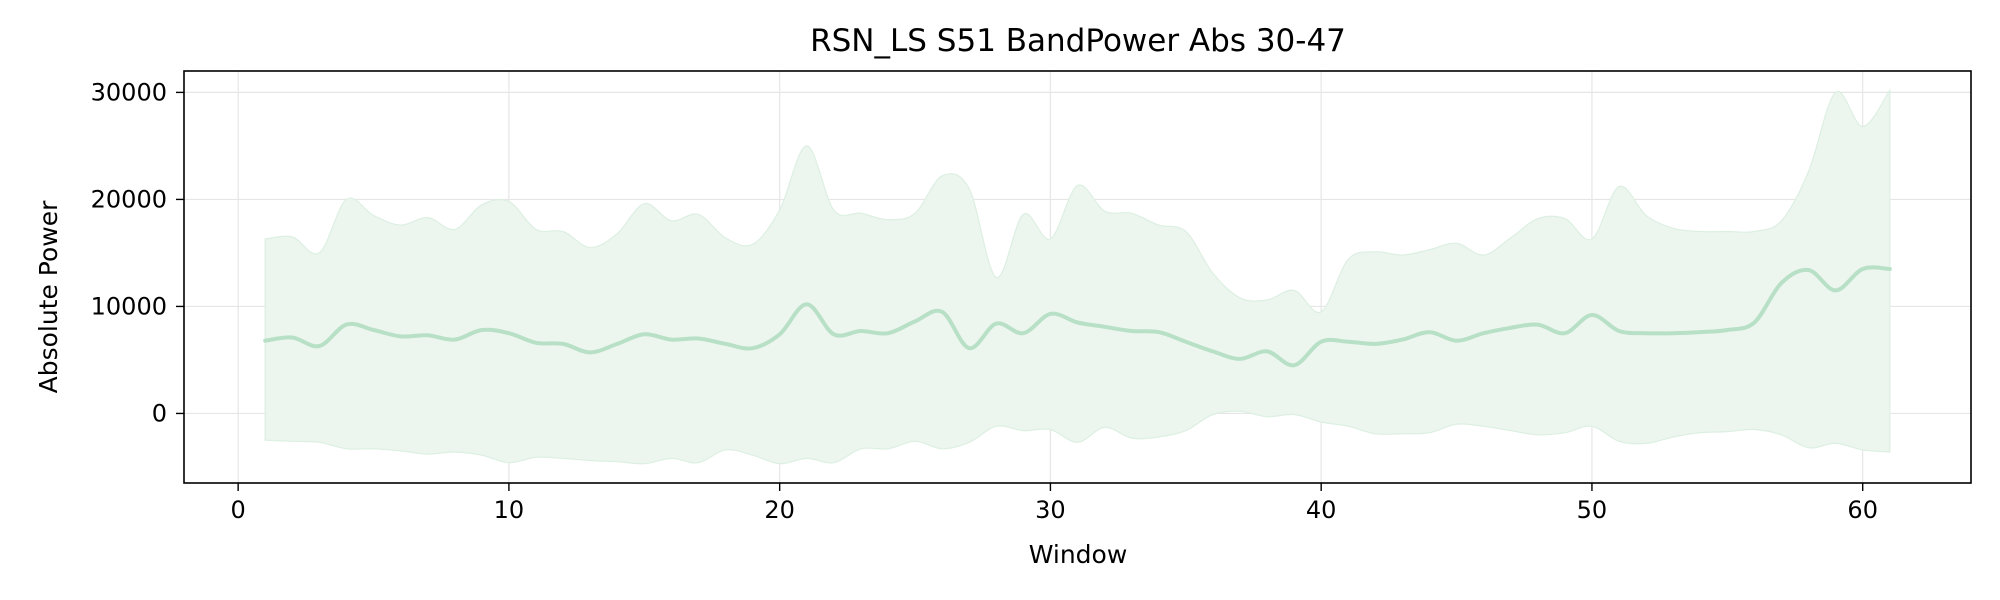 The image size is (2000, 600). Describe the element at coordinates (1050, 510) in the screenshot. I see `x-tick-label: 30` at that location.